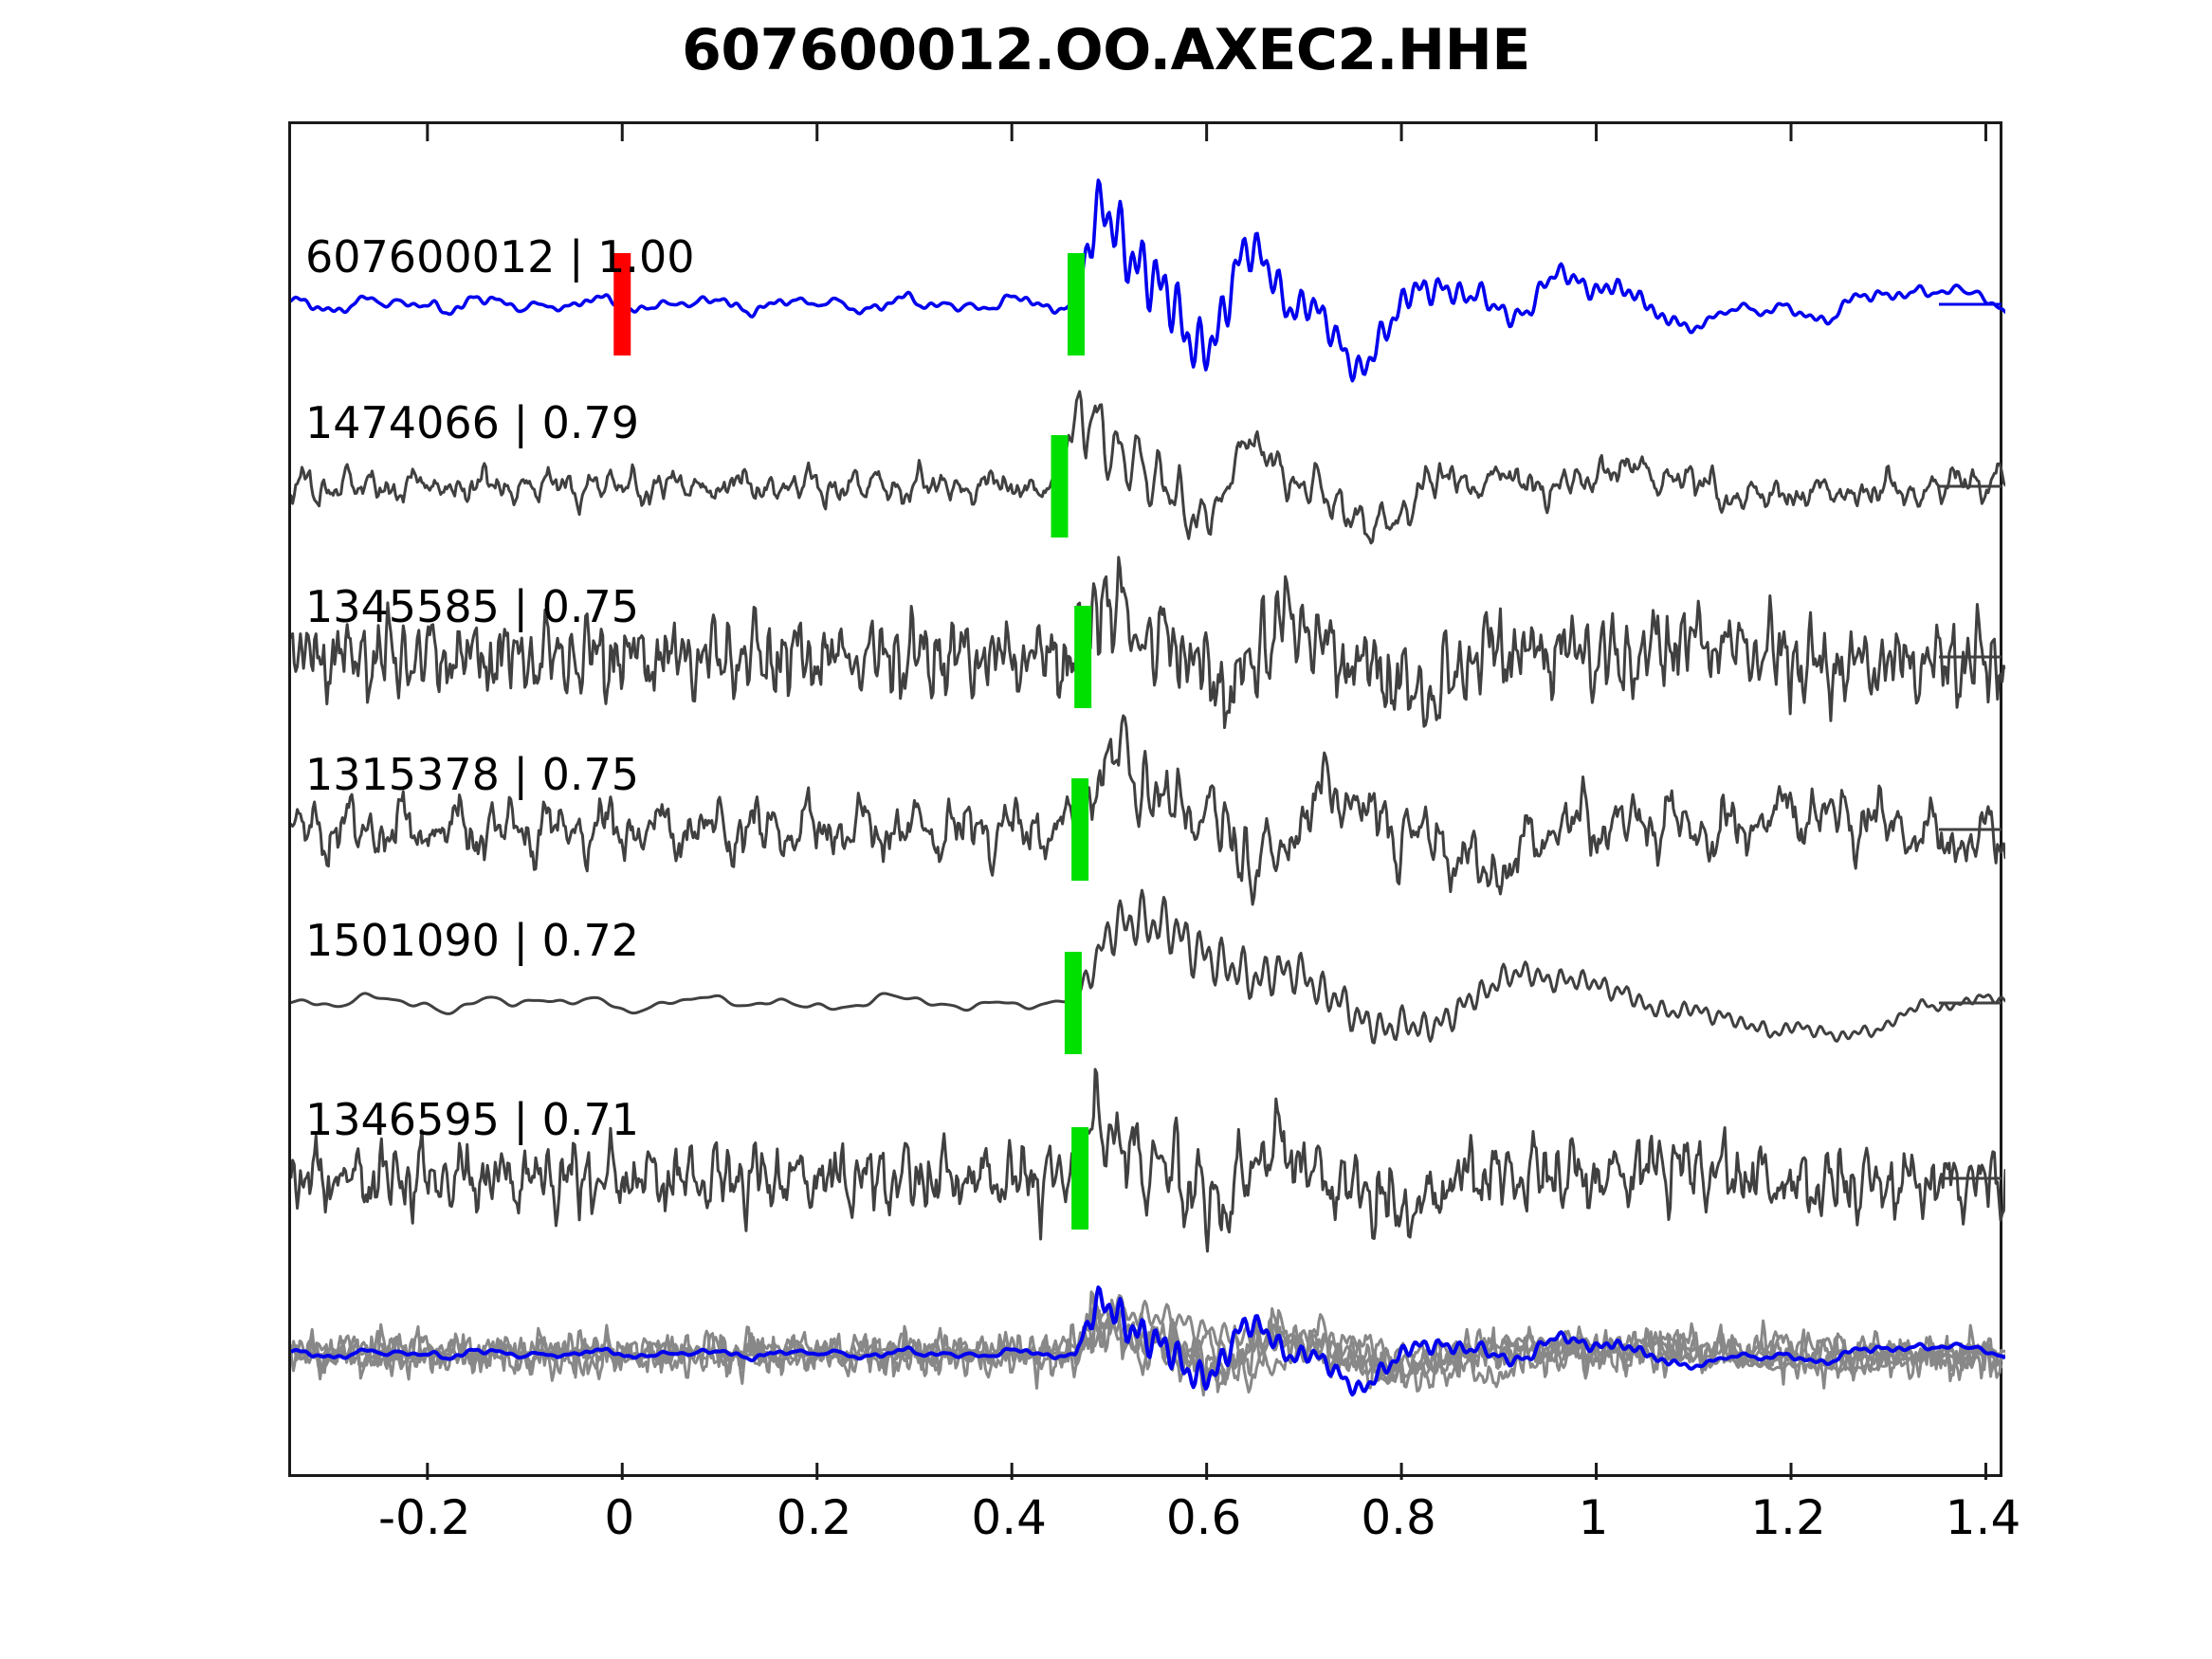 The height and width of the screenshot is (1659, 2212). Describe the element at coordinates (472, 422) in the screenshot. I see `trace-label-2: 1474066 | 0.79` at that location.